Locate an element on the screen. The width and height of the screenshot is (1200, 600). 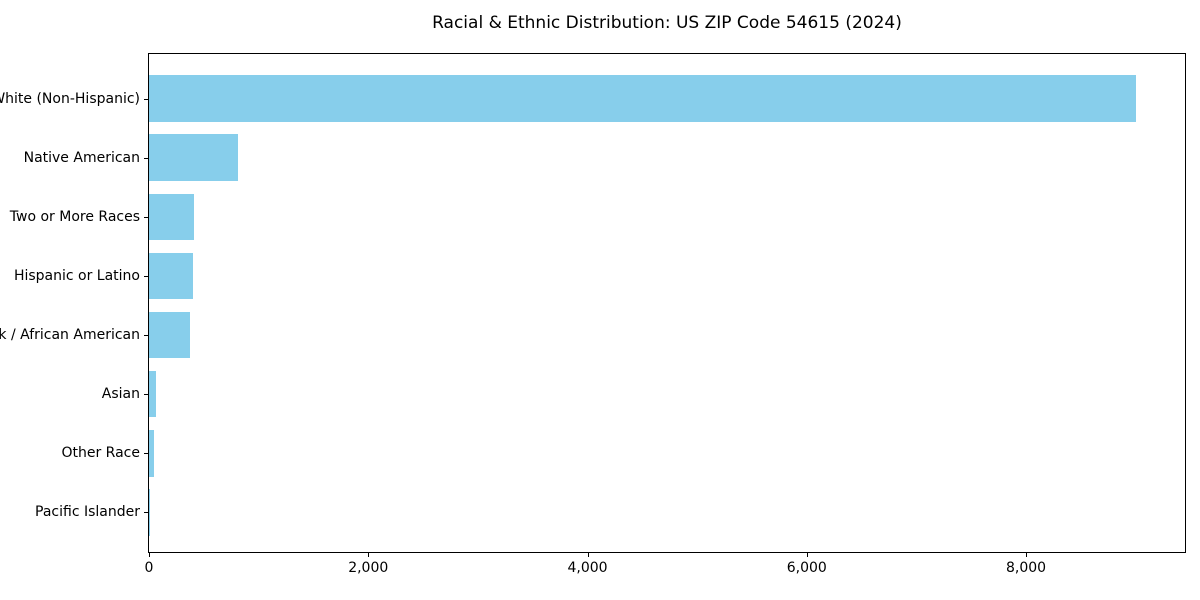
x-tick-label-8000: 8,000 is located at coordinates (1026, 568).